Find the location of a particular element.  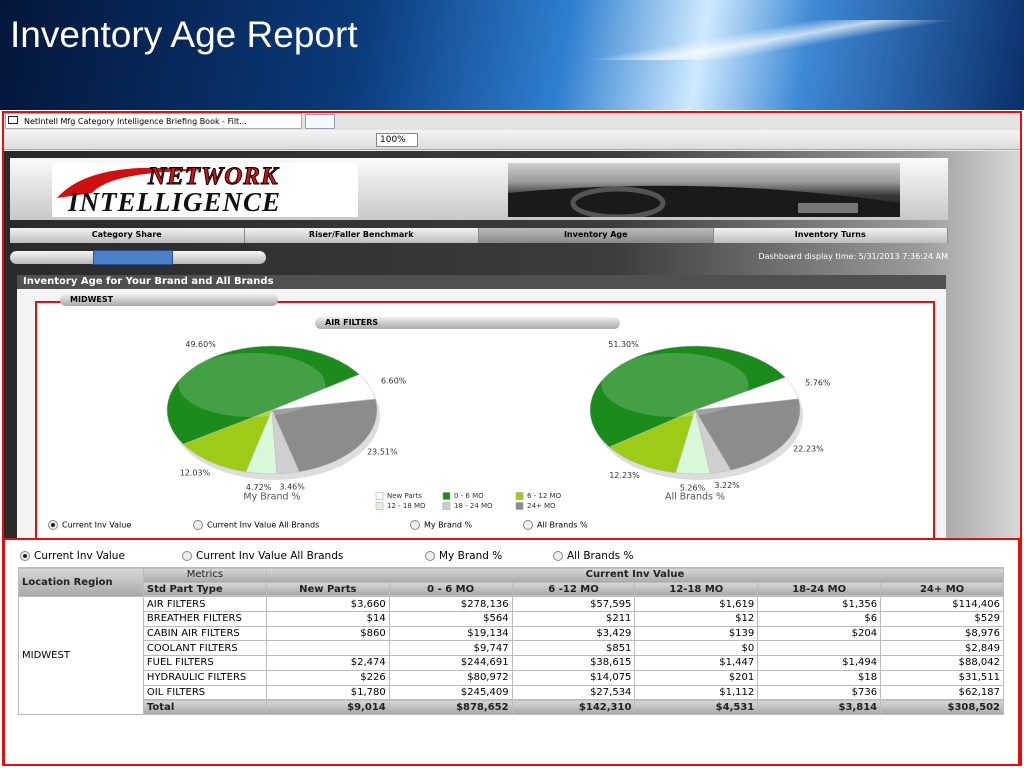

part-cell: CABIN AIR FILTERS is located at coordinates (204, 633).